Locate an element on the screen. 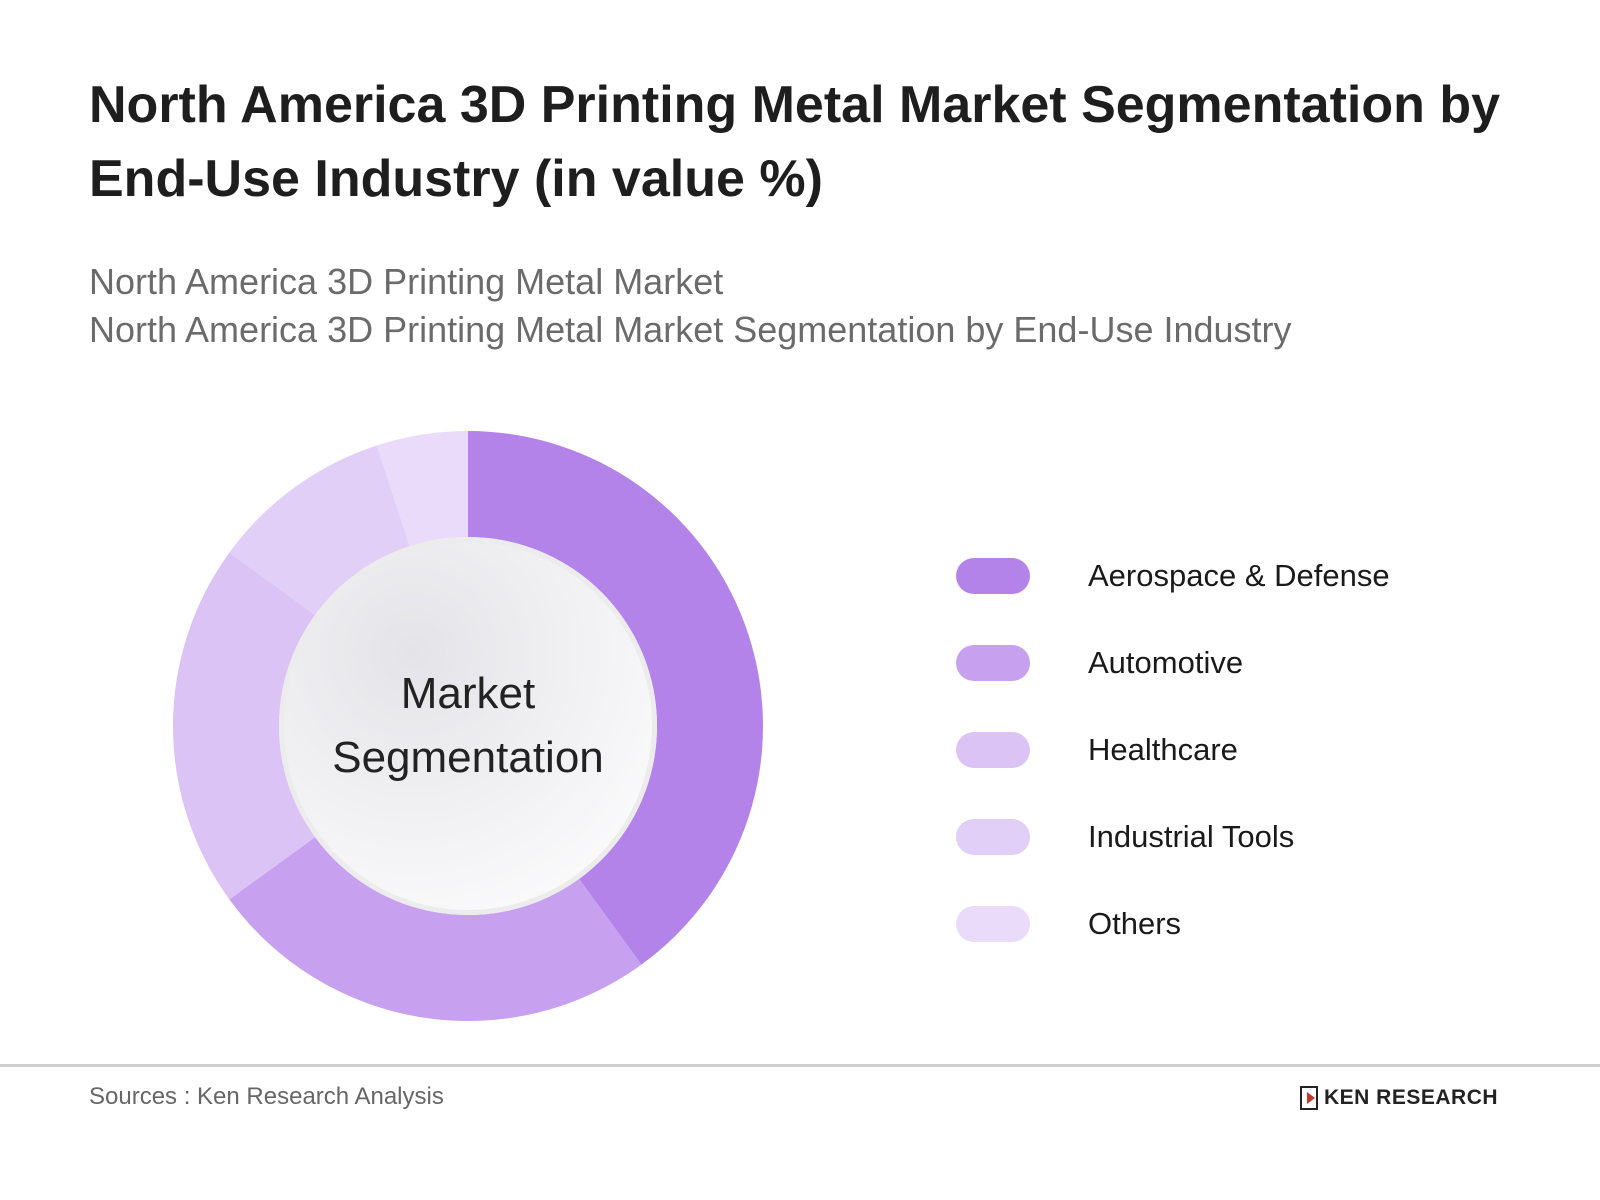 This screenshot has height=1200, width=1600. sources-note: Sources : Ken Research Analysis is located at coordinates (266, 1096).